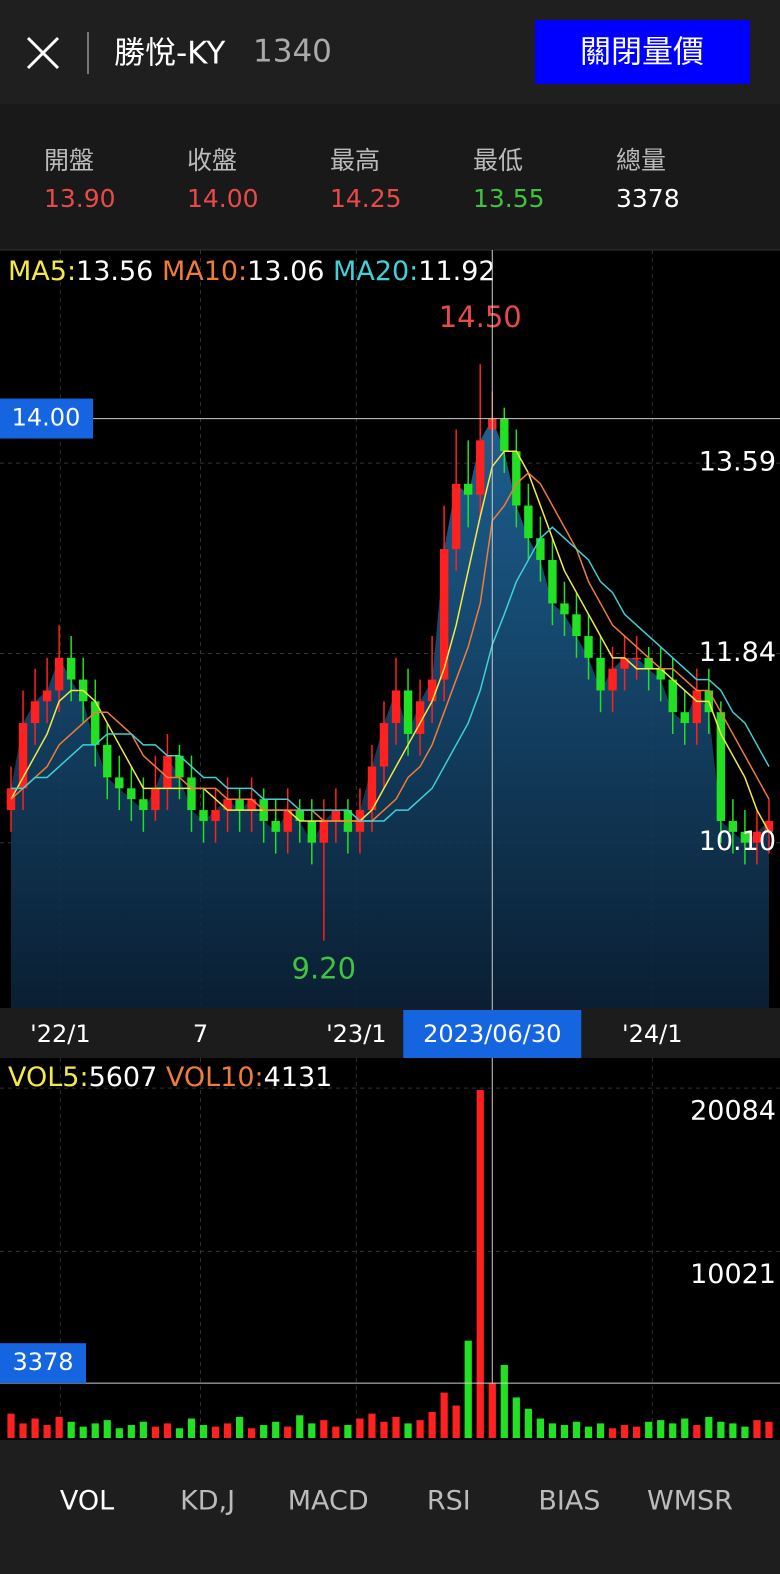 This screenshot has width=780, height=1574. I want to click on toggle-button-label: 關閉量價, so click(642, 53).